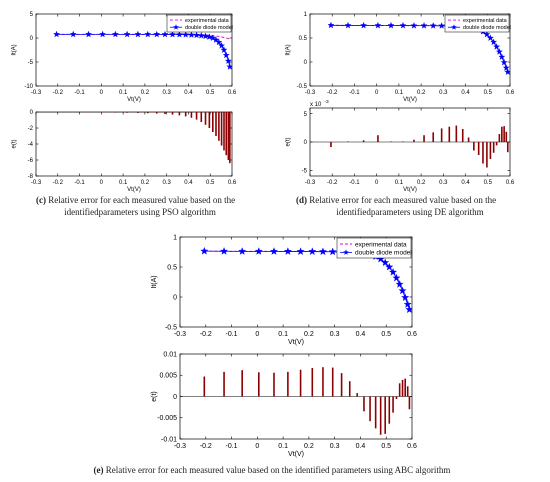 The image size is (550, 482). What do you see at coordinates (140, 212) in the screenshot?
I see `caption-c-line2: identifiedparameters using PSO algorithm` at bounding box center [140, 212].